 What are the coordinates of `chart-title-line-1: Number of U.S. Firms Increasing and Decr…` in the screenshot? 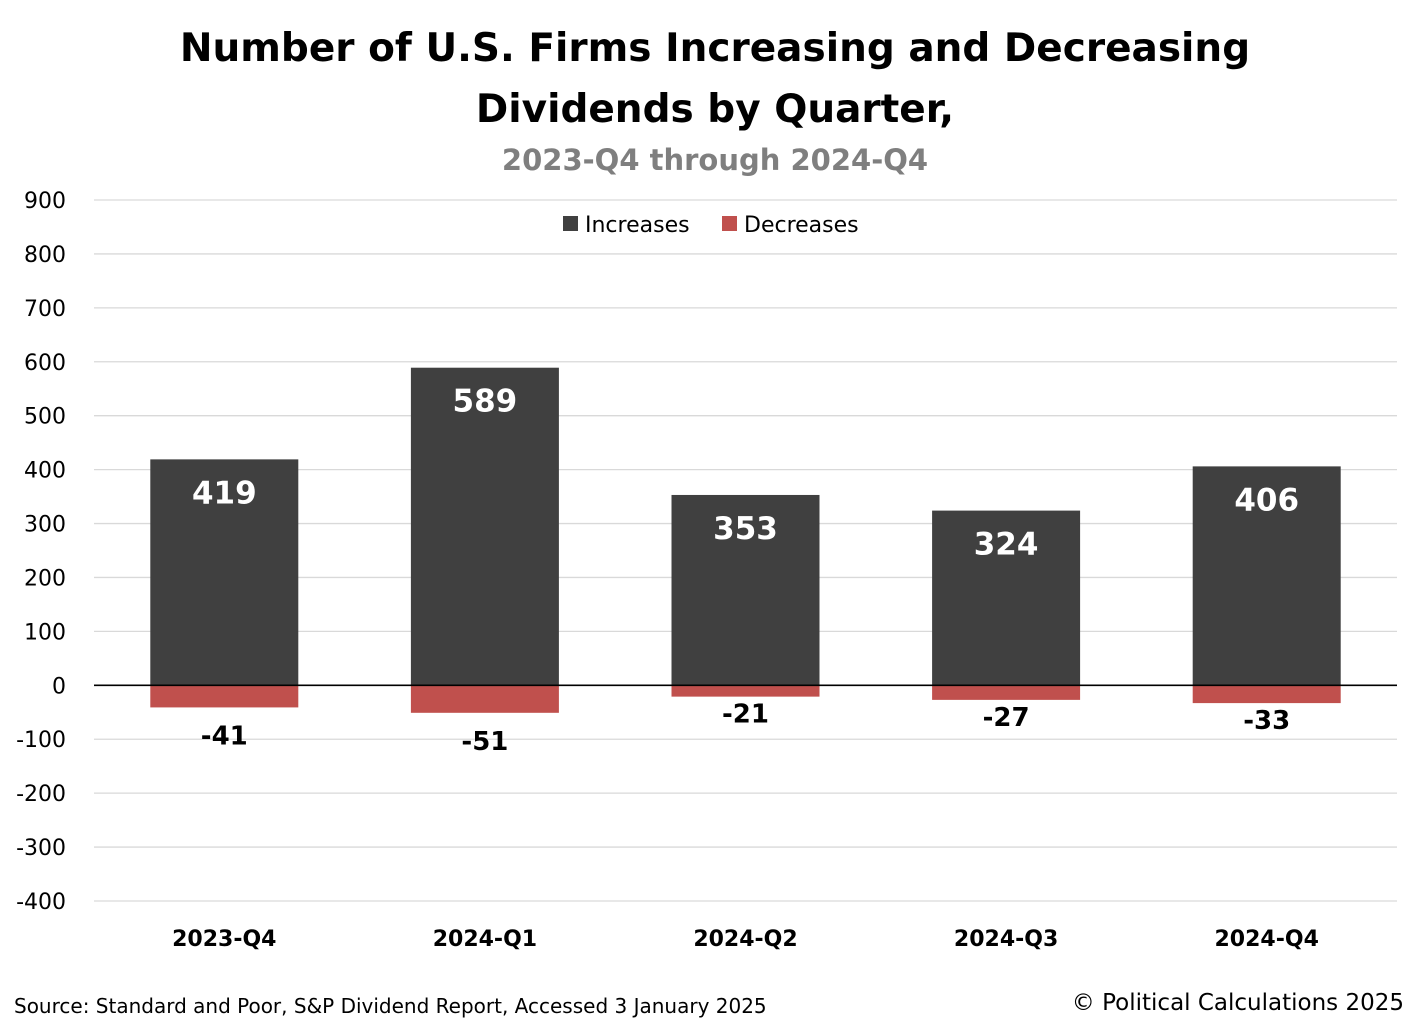 It's located at (715, 48).